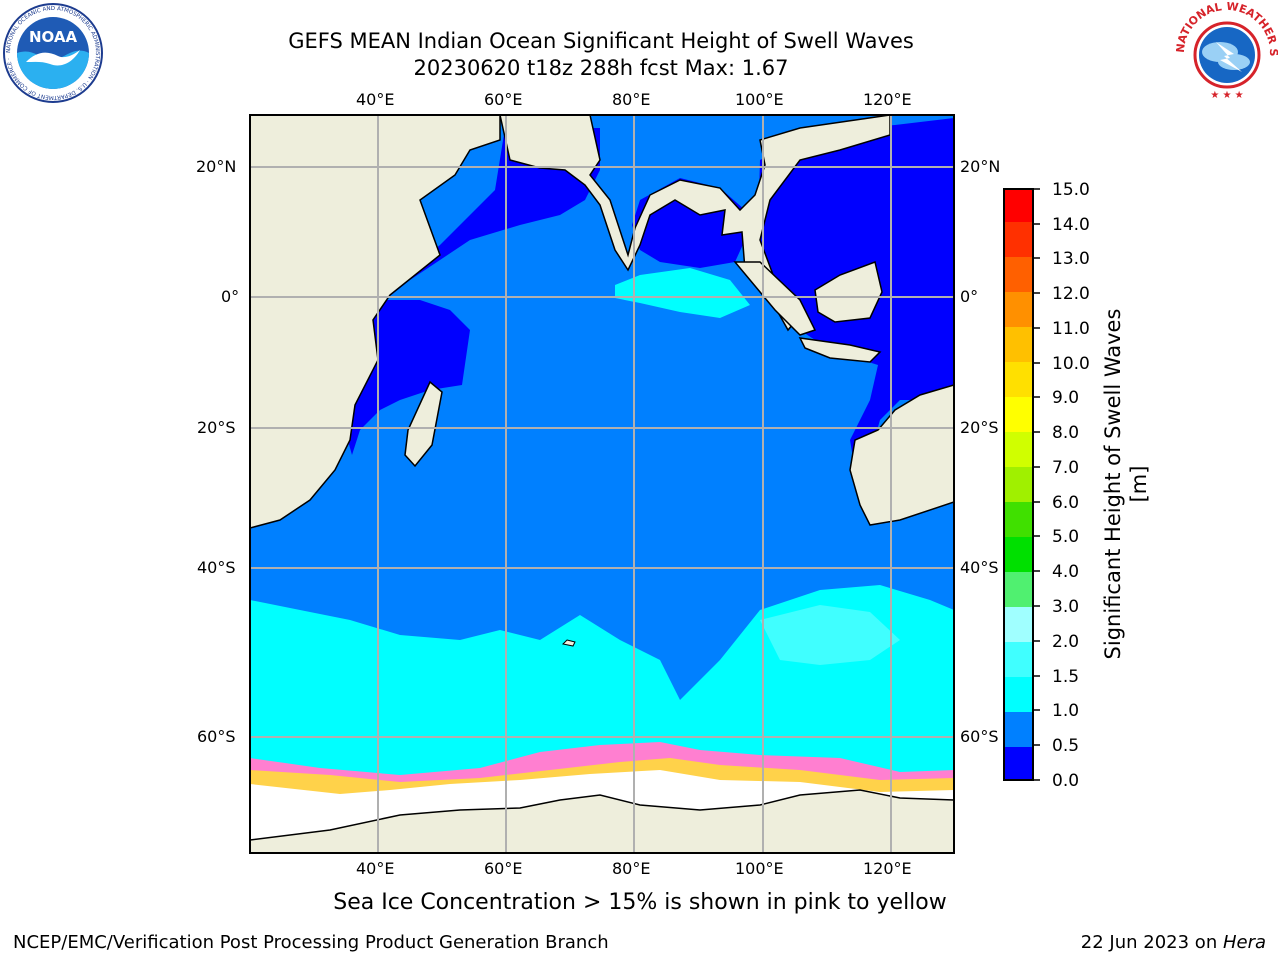 The image size is (1280, 960). What do you see at coordinates (1126, 484) in the screenshot?
I see `colorbar-title: Significant Height of Swell Waves [m]` at bounding box center [1126, 484].